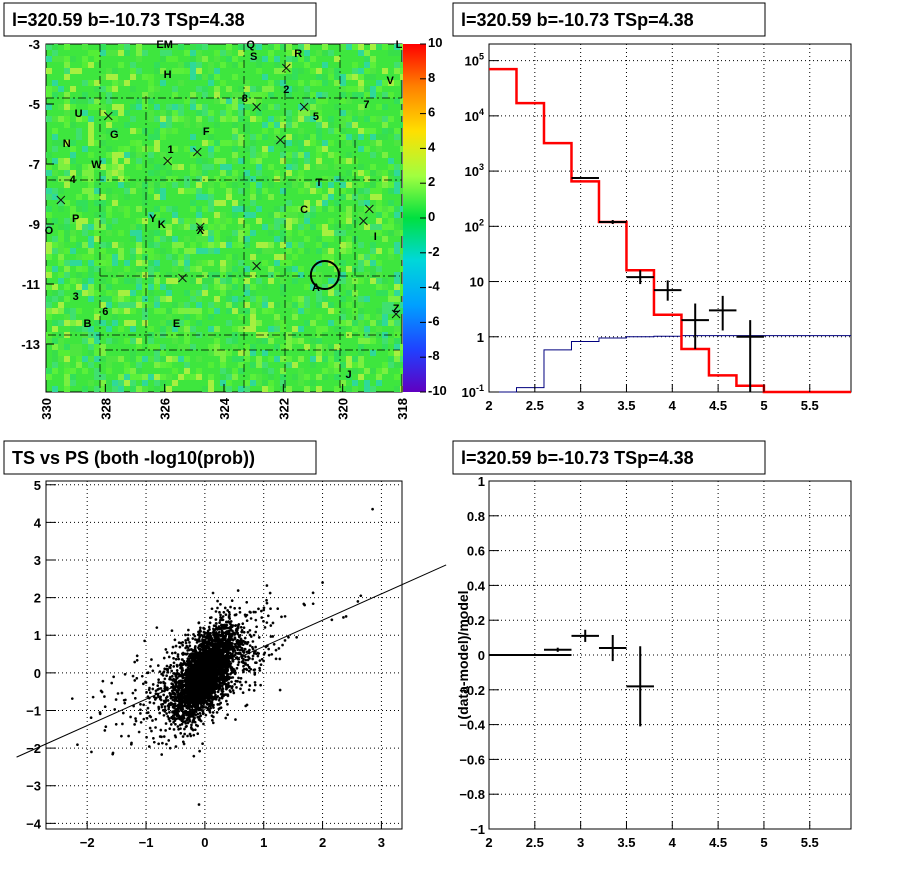 This screenshot has width=898, height=875. What do you see at coordinates (286, 90) in the screenshot?
I see `source-label: 2` at bounding box center [286, 90].